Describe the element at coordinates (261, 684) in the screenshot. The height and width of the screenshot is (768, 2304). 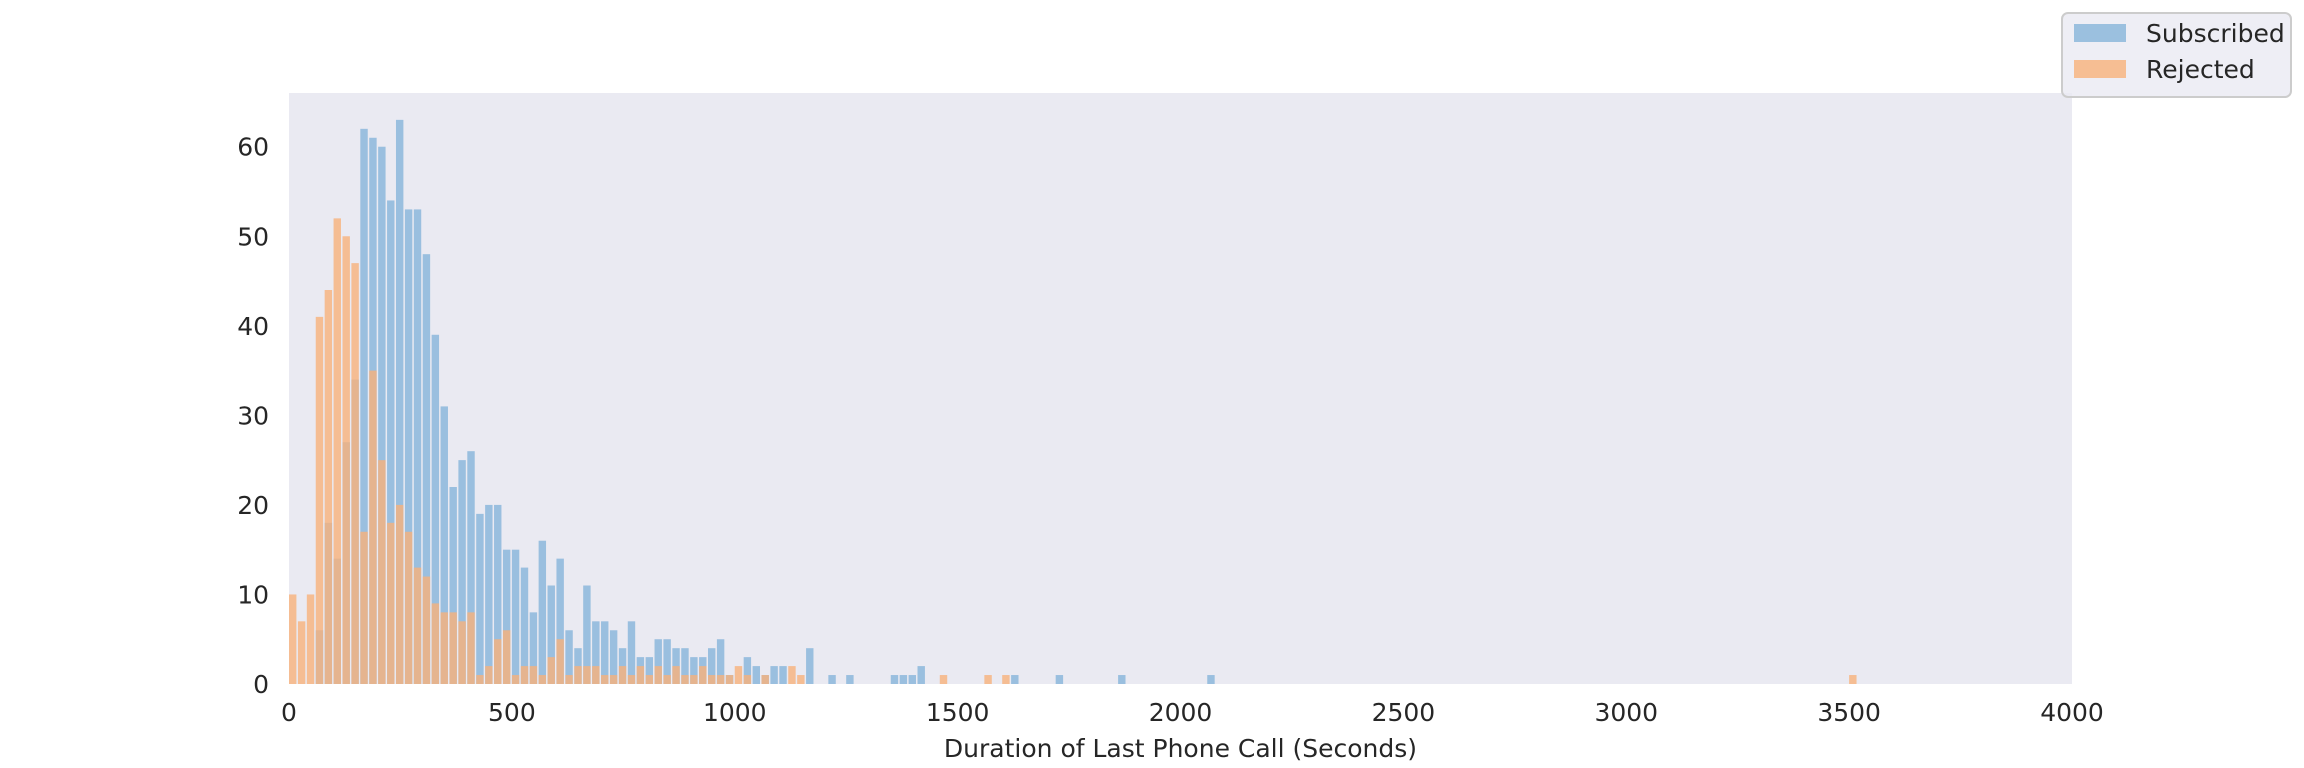
I see `y-tick-label: 0` at that location.